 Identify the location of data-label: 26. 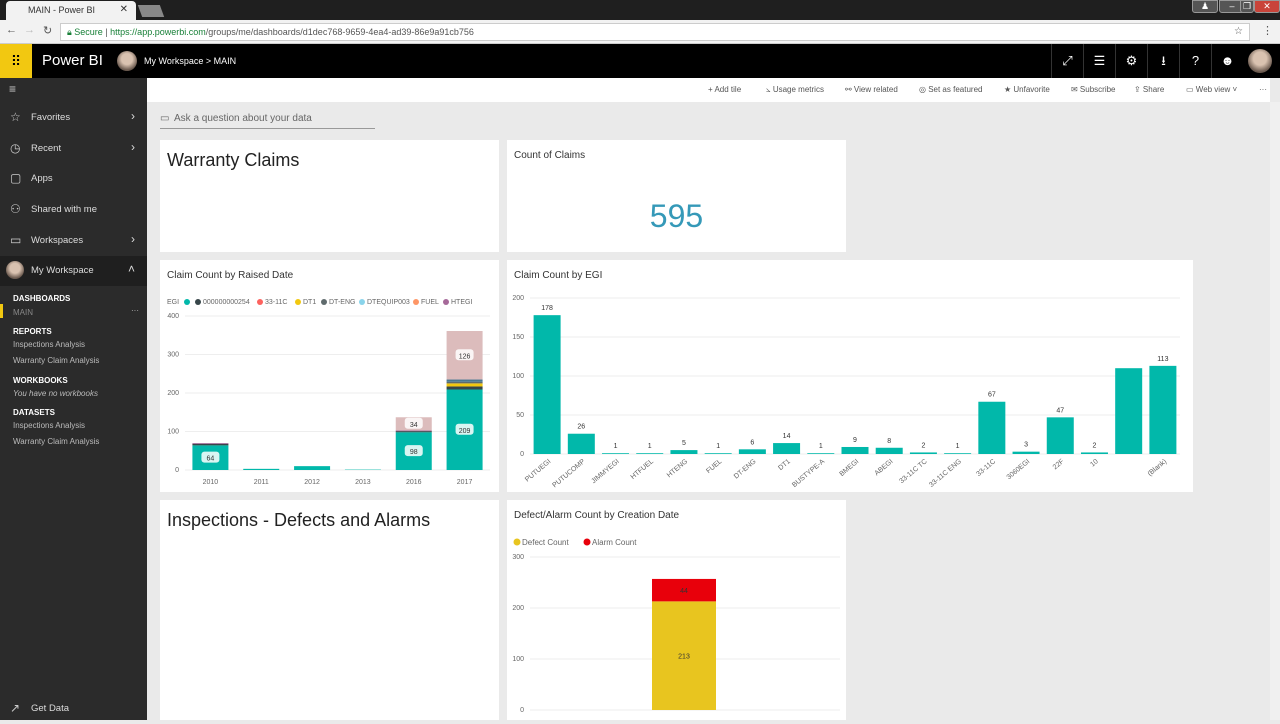
(581, 427).